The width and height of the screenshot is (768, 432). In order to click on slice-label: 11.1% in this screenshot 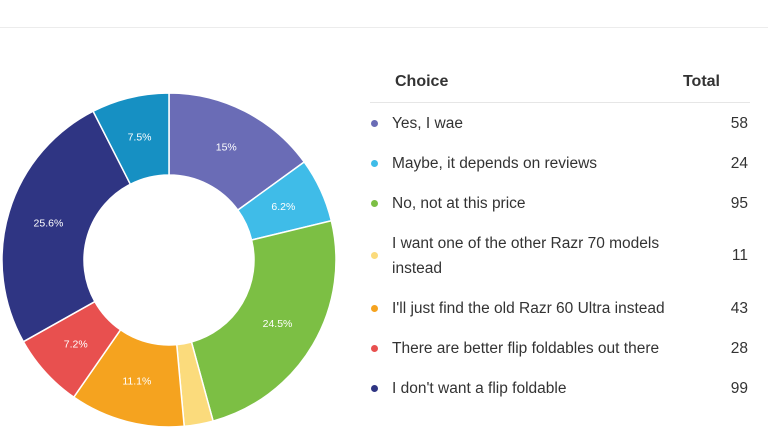, I will do `click(136, 382)`.